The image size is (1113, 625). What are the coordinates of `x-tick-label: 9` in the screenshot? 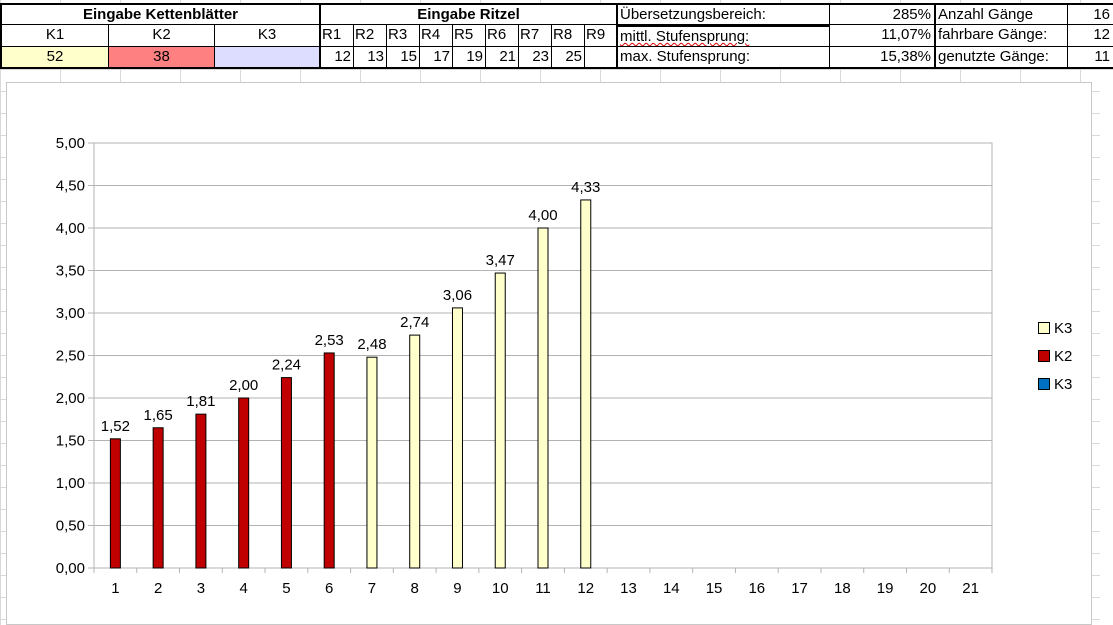 It's located at (457, 588).